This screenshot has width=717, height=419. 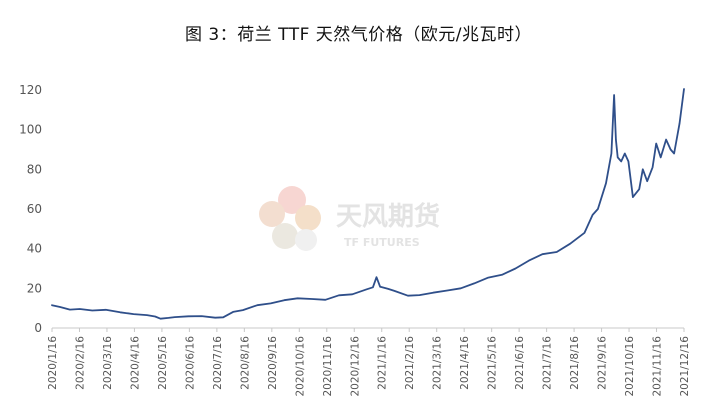 I want to click on x-tick-label: 2020/2/16, so click(x=80, y=363).